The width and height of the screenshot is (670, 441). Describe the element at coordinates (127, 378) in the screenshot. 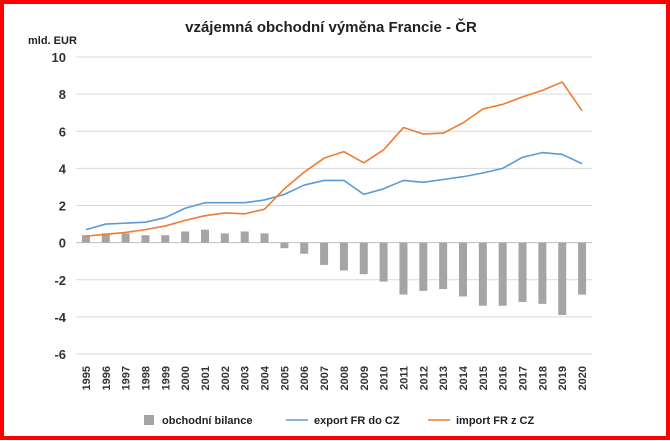

I see `x-tick-label: 1997` at that location.